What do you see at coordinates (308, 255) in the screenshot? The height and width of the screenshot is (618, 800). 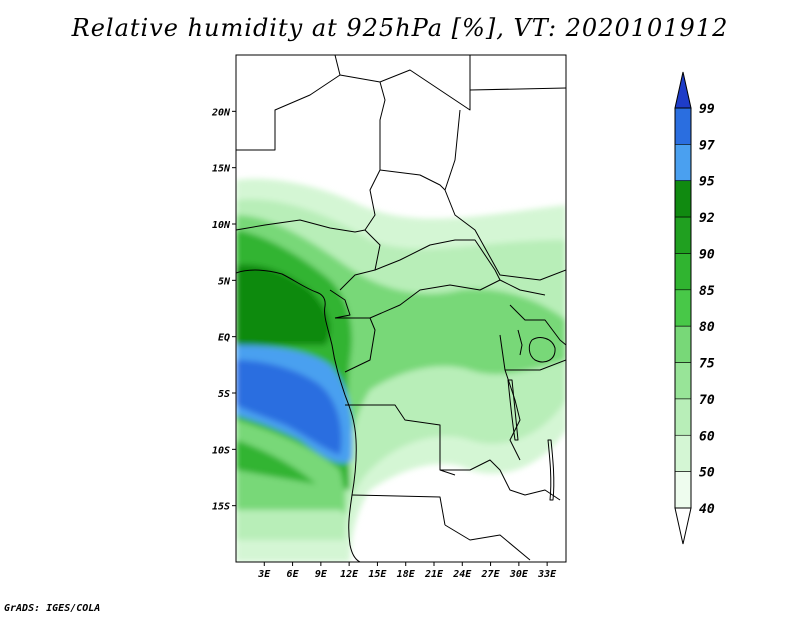 I see `border-nigeria` at bounding box center [308, 255].